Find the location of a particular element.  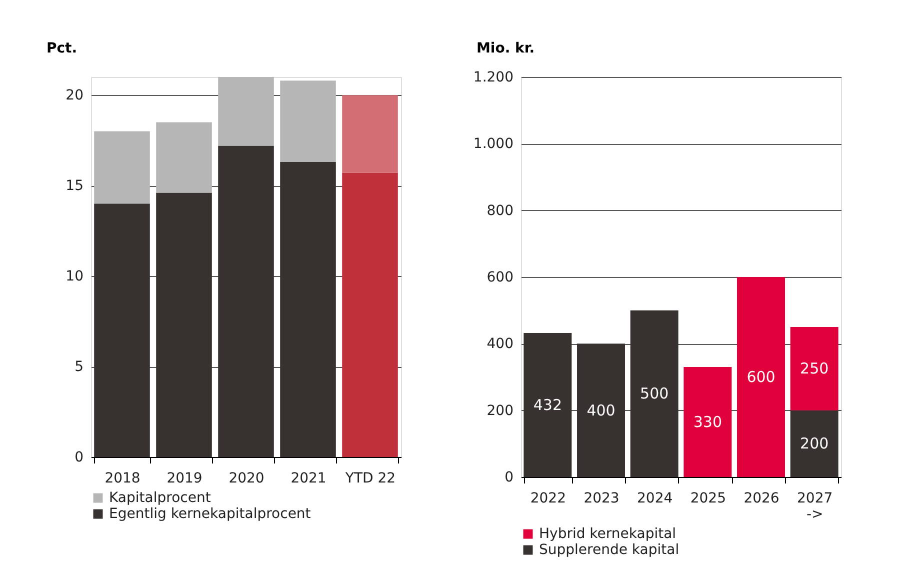

y-tick-label: 5 is located at coordinates (79, 367).